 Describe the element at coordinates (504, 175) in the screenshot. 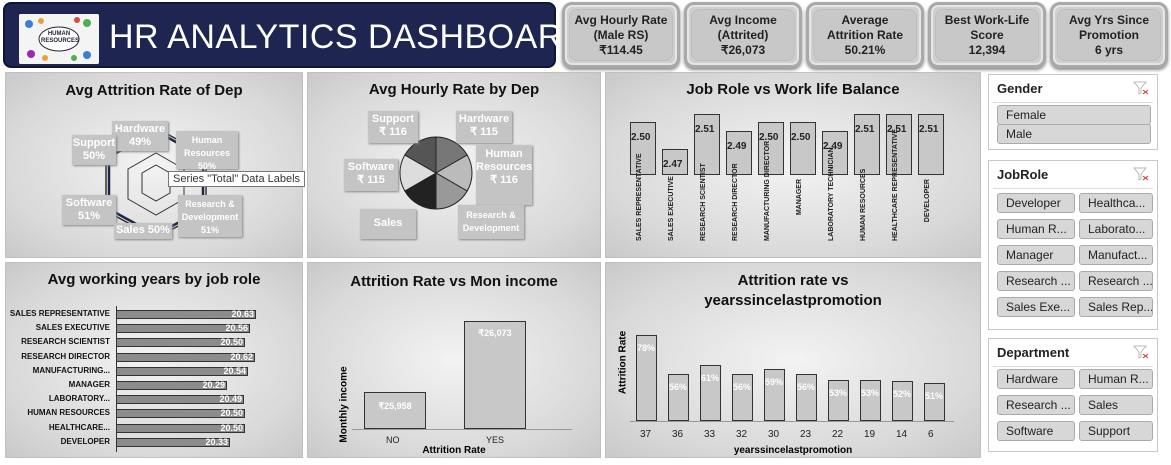

I see `label-human-resources: Human Resources ₹ 116` at that location.